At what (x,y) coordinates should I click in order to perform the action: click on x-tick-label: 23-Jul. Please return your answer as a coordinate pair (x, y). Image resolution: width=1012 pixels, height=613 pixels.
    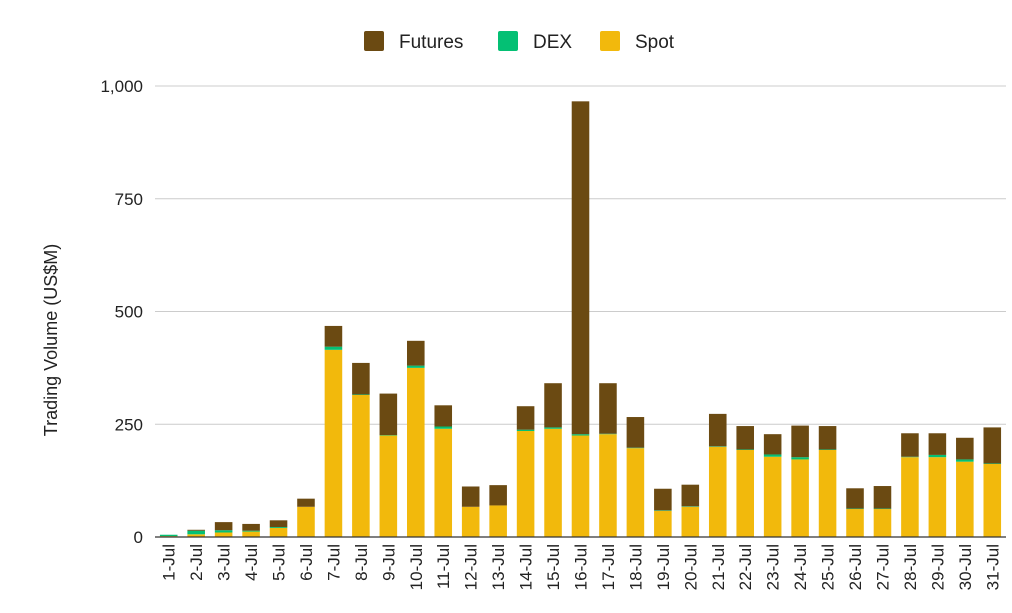
    Looking at the image, I should click on (773, 567).